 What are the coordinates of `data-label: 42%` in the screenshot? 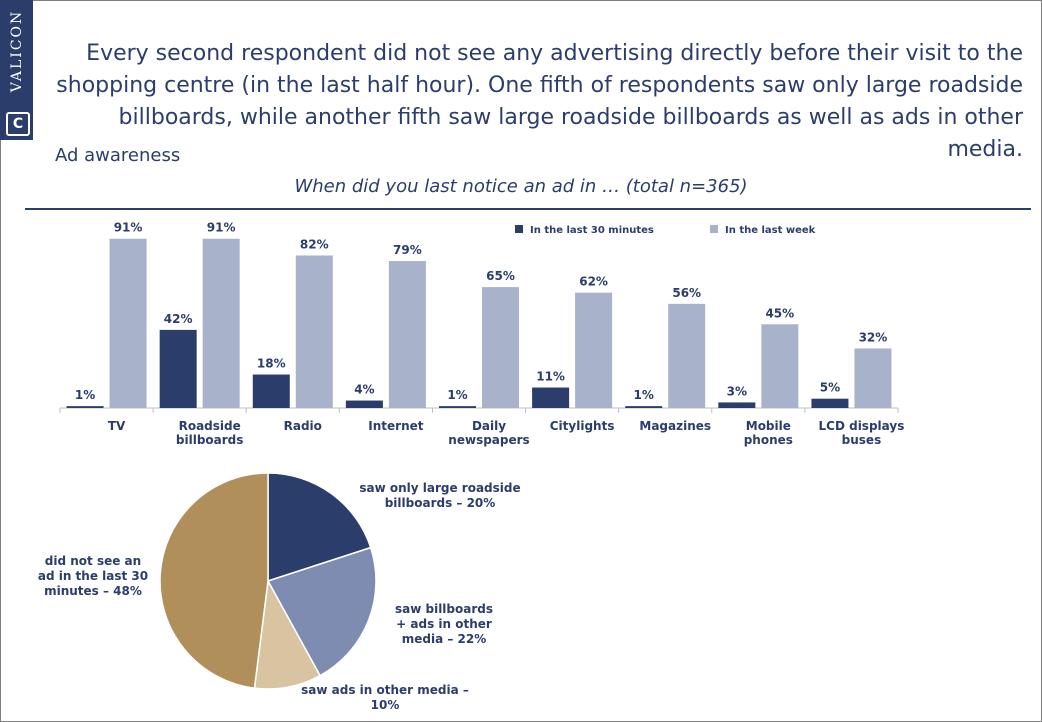 It's located at (178, 319).